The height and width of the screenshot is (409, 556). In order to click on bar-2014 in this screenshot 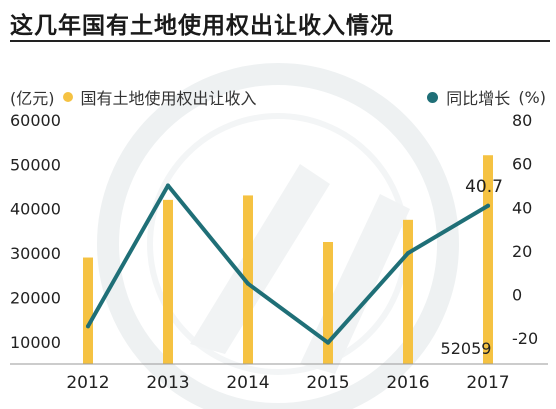, I will do `click(248, 279)`.